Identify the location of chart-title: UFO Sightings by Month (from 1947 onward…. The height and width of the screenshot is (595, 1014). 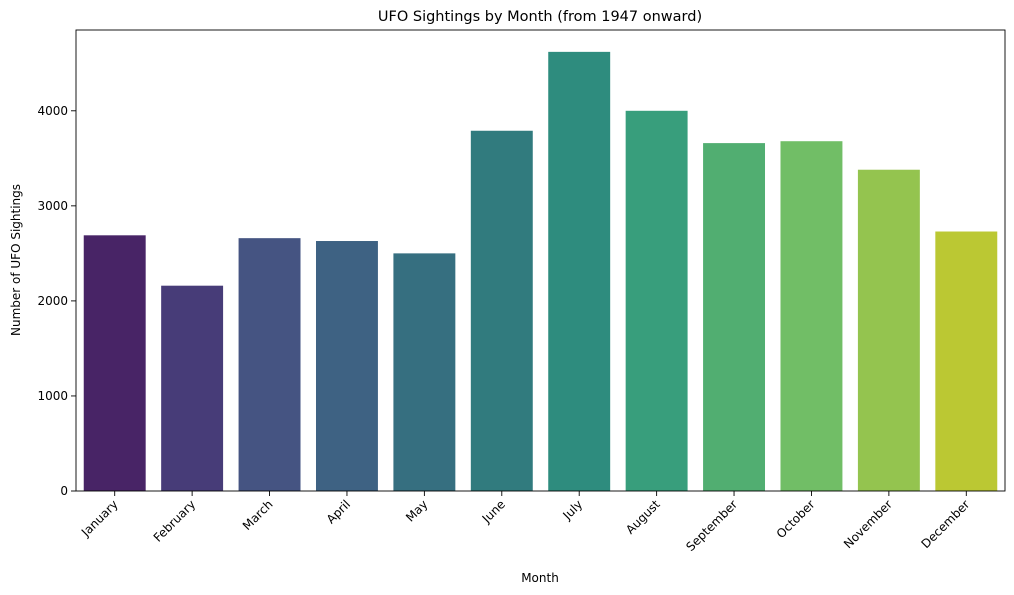
(540, 17).